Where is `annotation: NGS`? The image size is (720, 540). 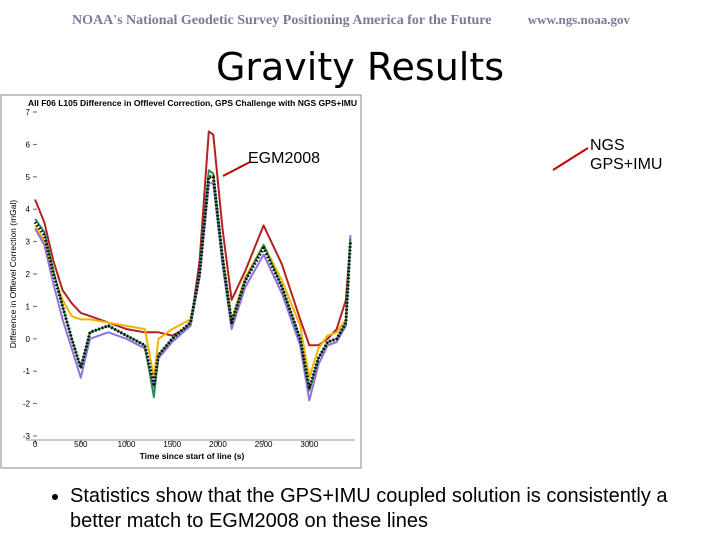 annotation: NGS is located at coordinates (607, 145).